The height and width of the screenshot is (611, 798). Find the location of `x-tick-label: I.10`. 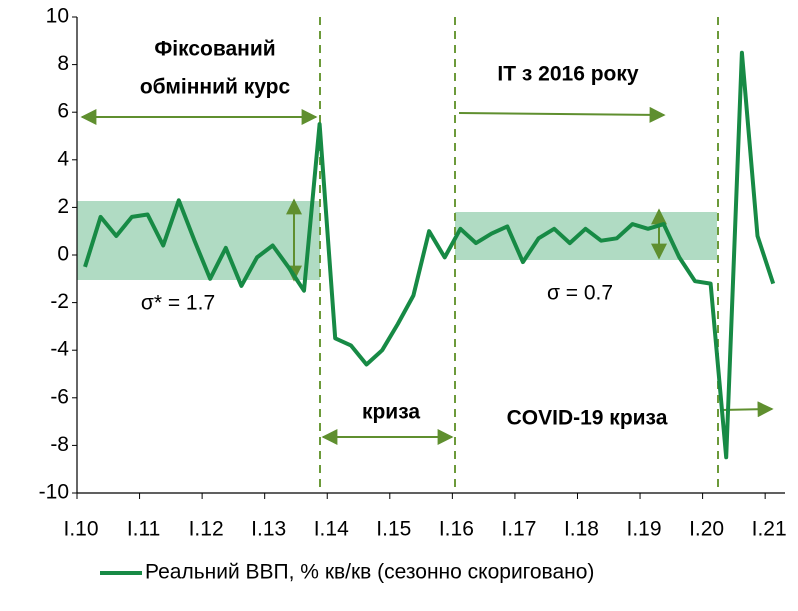

x-tick-label: I.10 is located at coordinates (80, 529).